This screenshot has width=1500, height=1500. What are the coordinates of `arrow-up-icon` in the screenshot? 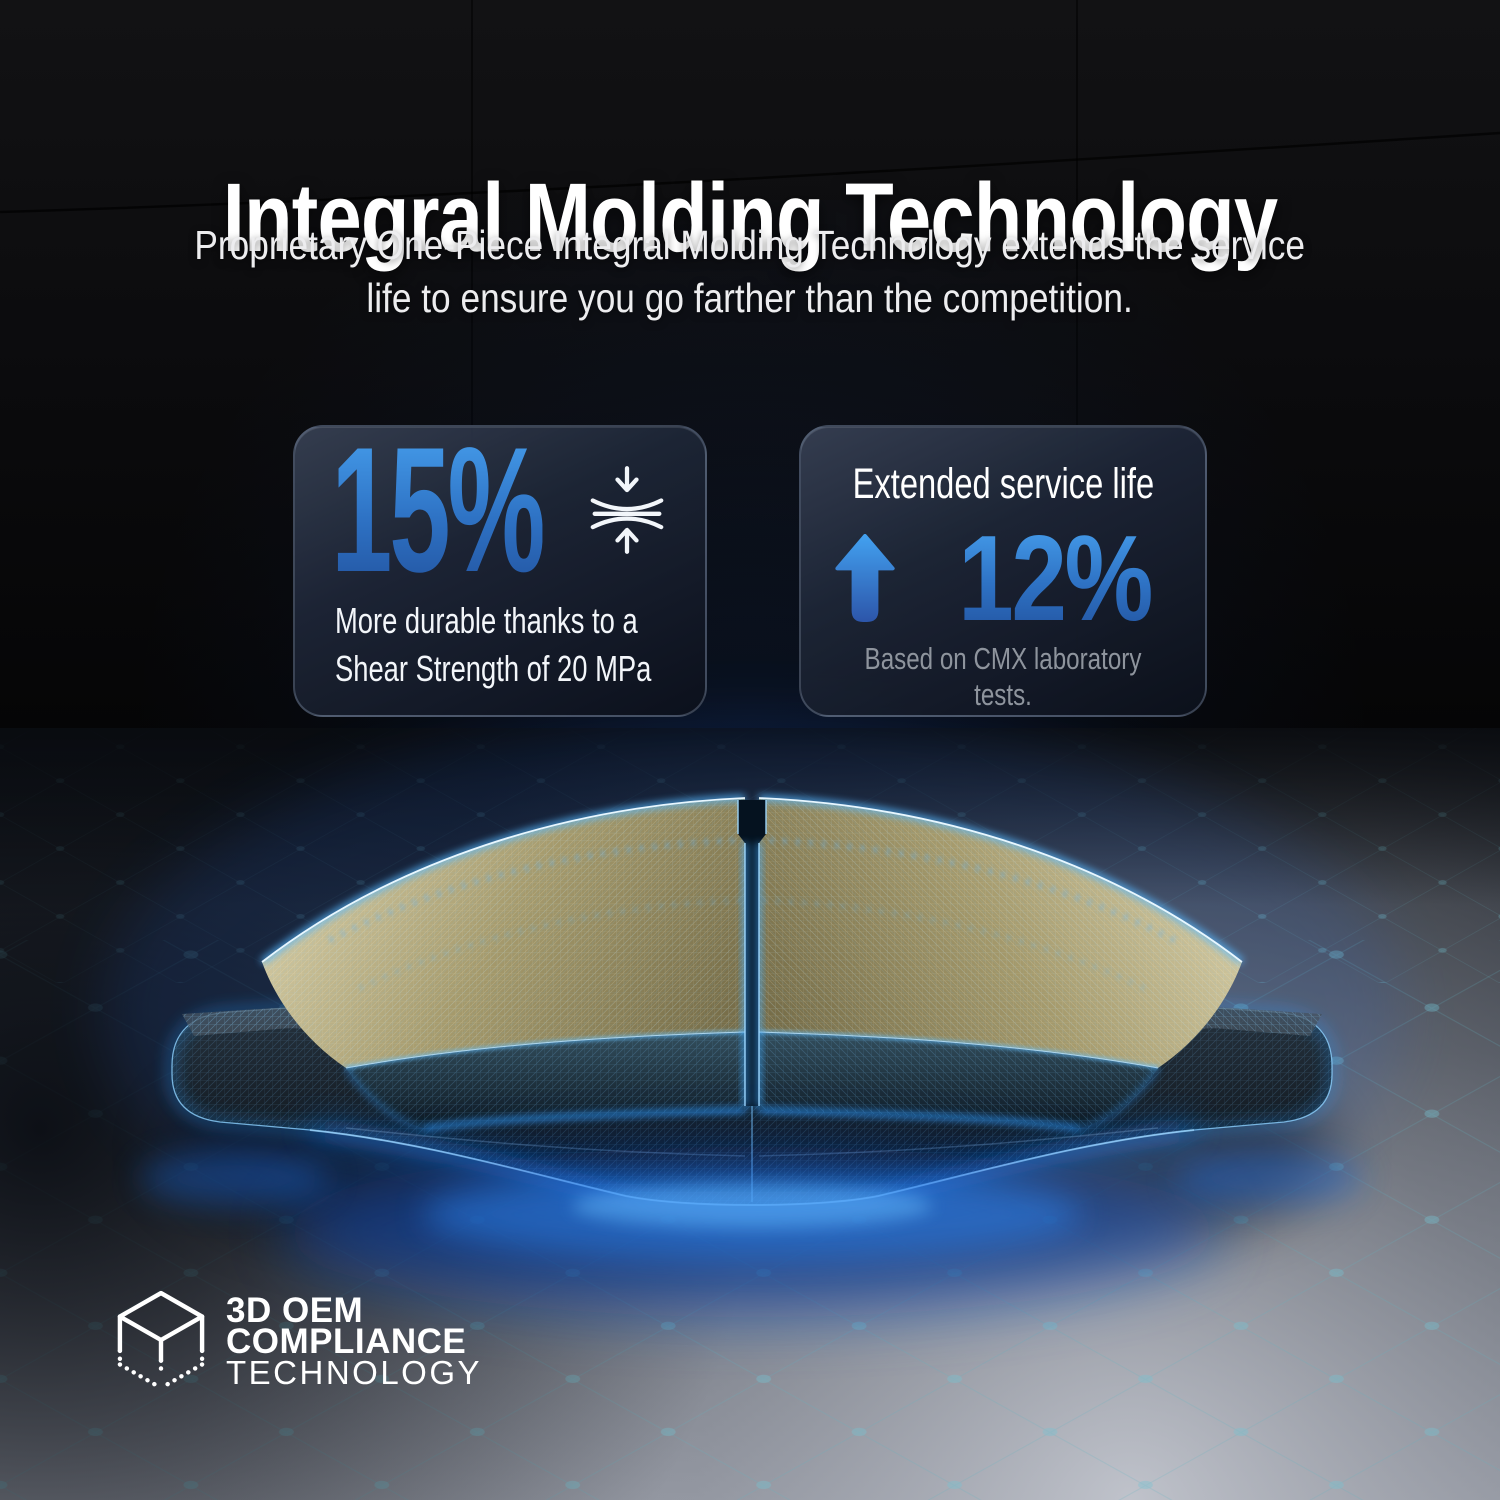 It's located at (865, 578).